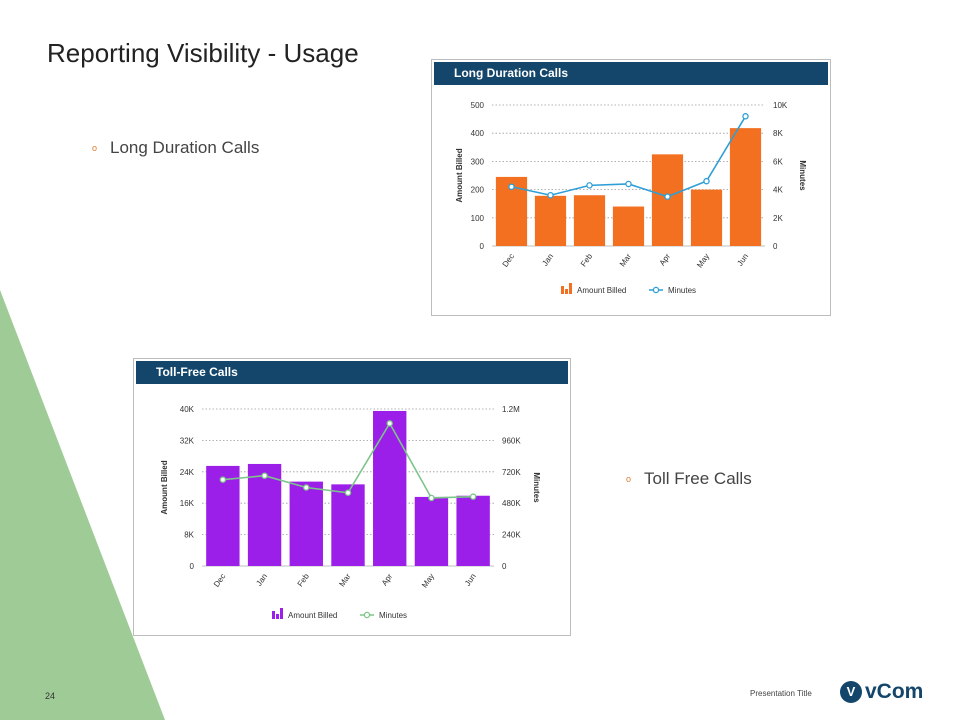 This screenshot has width=960, height=720. Describe the element at coordinates (894, 691) in the screenshot. I see `vcom-logo-text: vCom` at that location.